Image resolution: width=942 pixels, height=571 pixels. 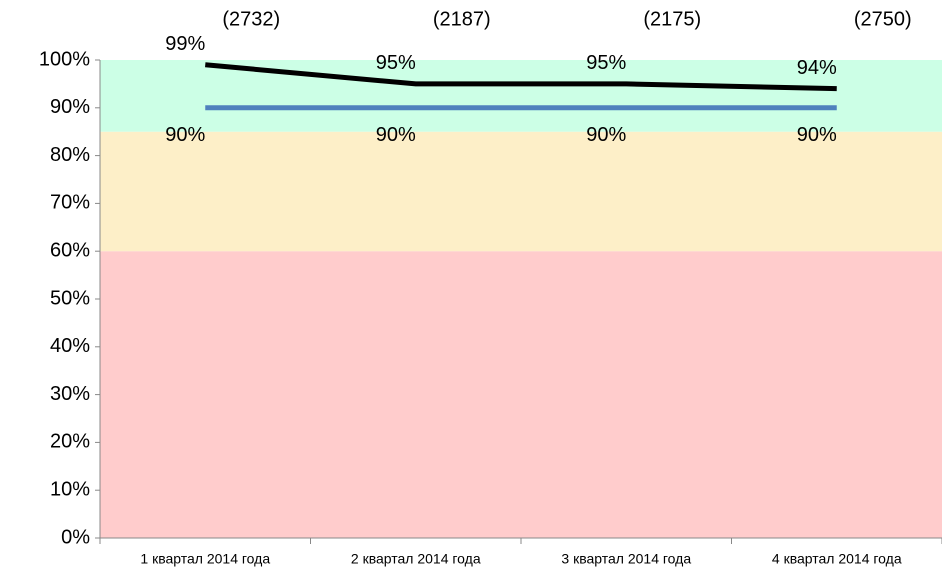 What do you see at coordinates (521, 96) in the screenshot?
I see `band` at bounding box center [521, 96].